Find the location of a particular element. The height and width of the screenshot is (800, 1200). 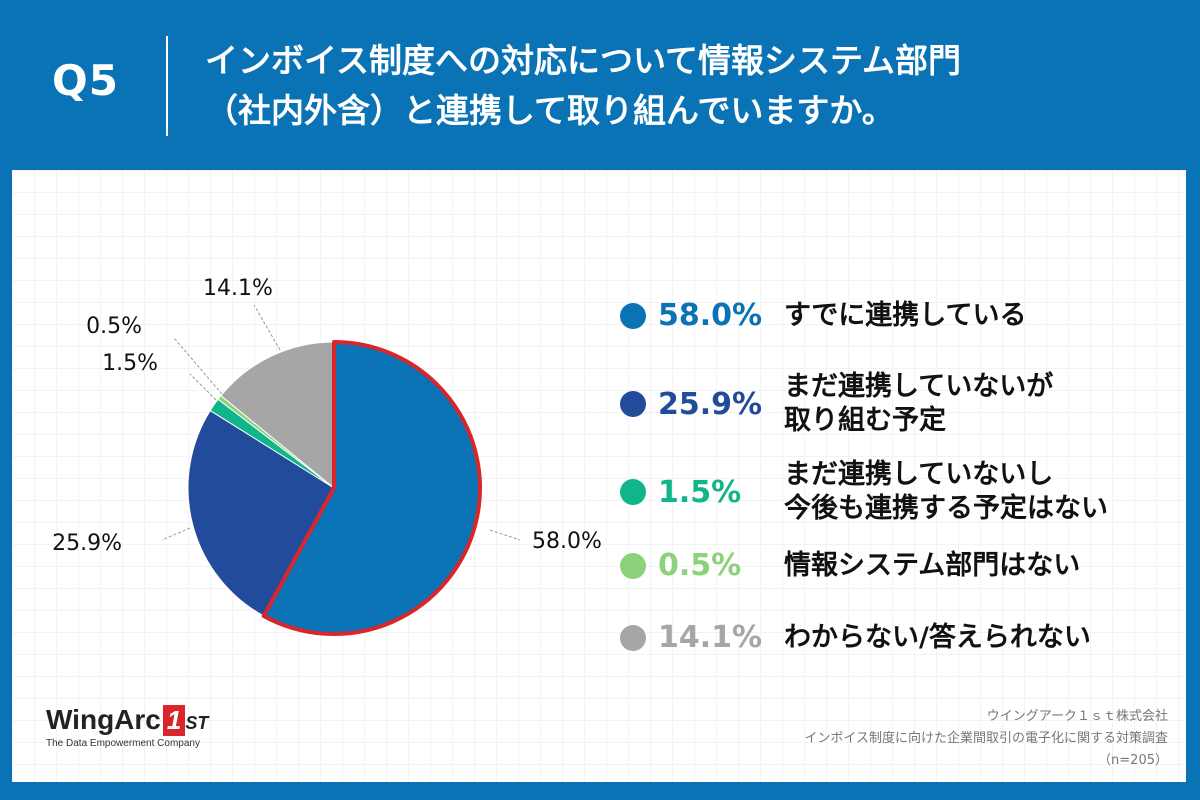

legend-label: まだ連携していないし 今後も連携する予定はない is located at coordinates (946, 491).